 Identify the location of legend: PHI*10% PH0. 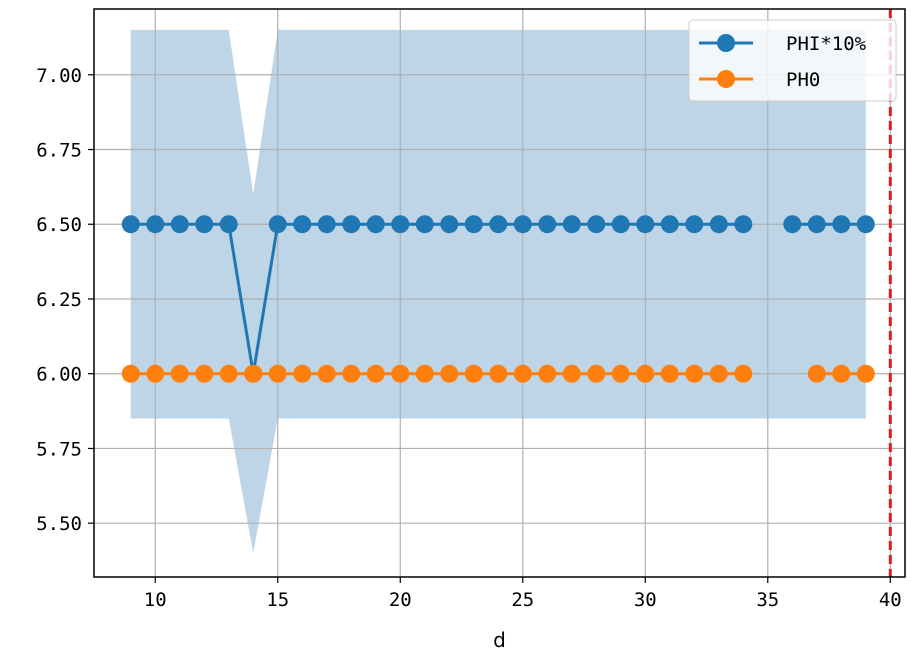
(792, 60).